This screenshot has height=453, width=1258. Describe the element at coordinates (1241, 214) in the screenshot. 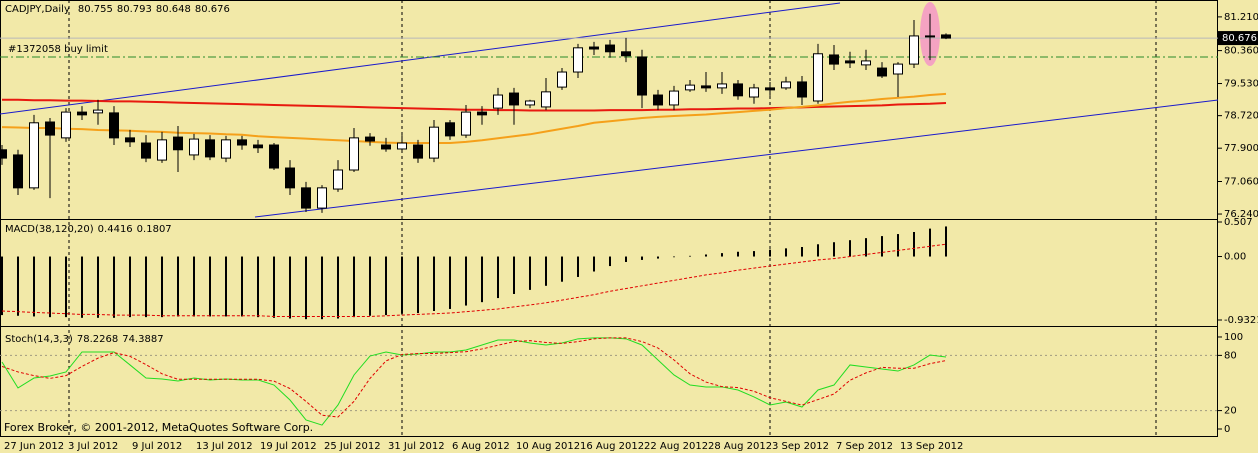

I see `y-tick-label: 76.240` at that location.